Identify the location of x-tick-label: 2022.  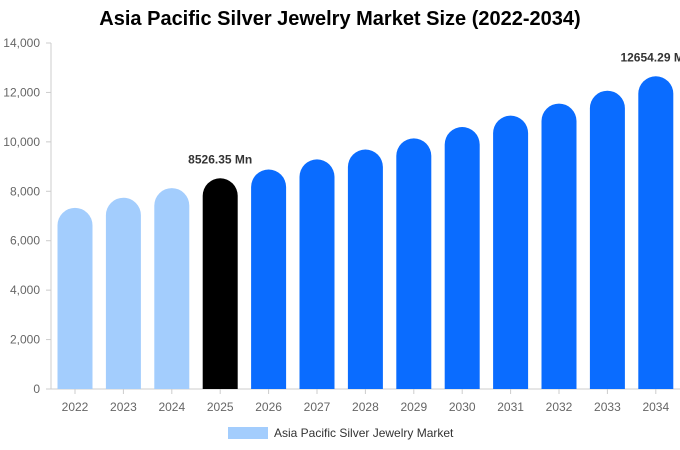
(75, 407).